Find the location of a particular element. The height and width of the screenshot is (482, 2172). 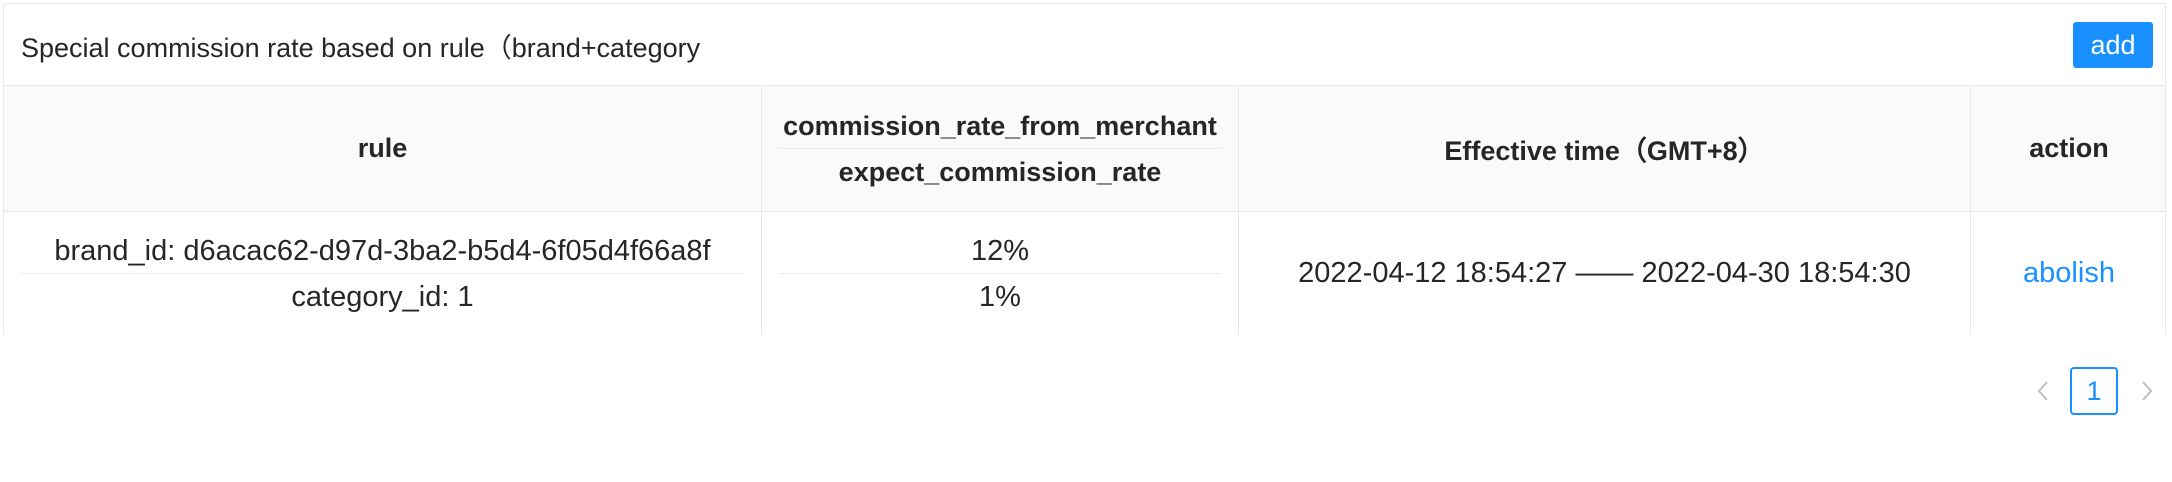

pagination-prev-button is located at coordinates (2043, 391).